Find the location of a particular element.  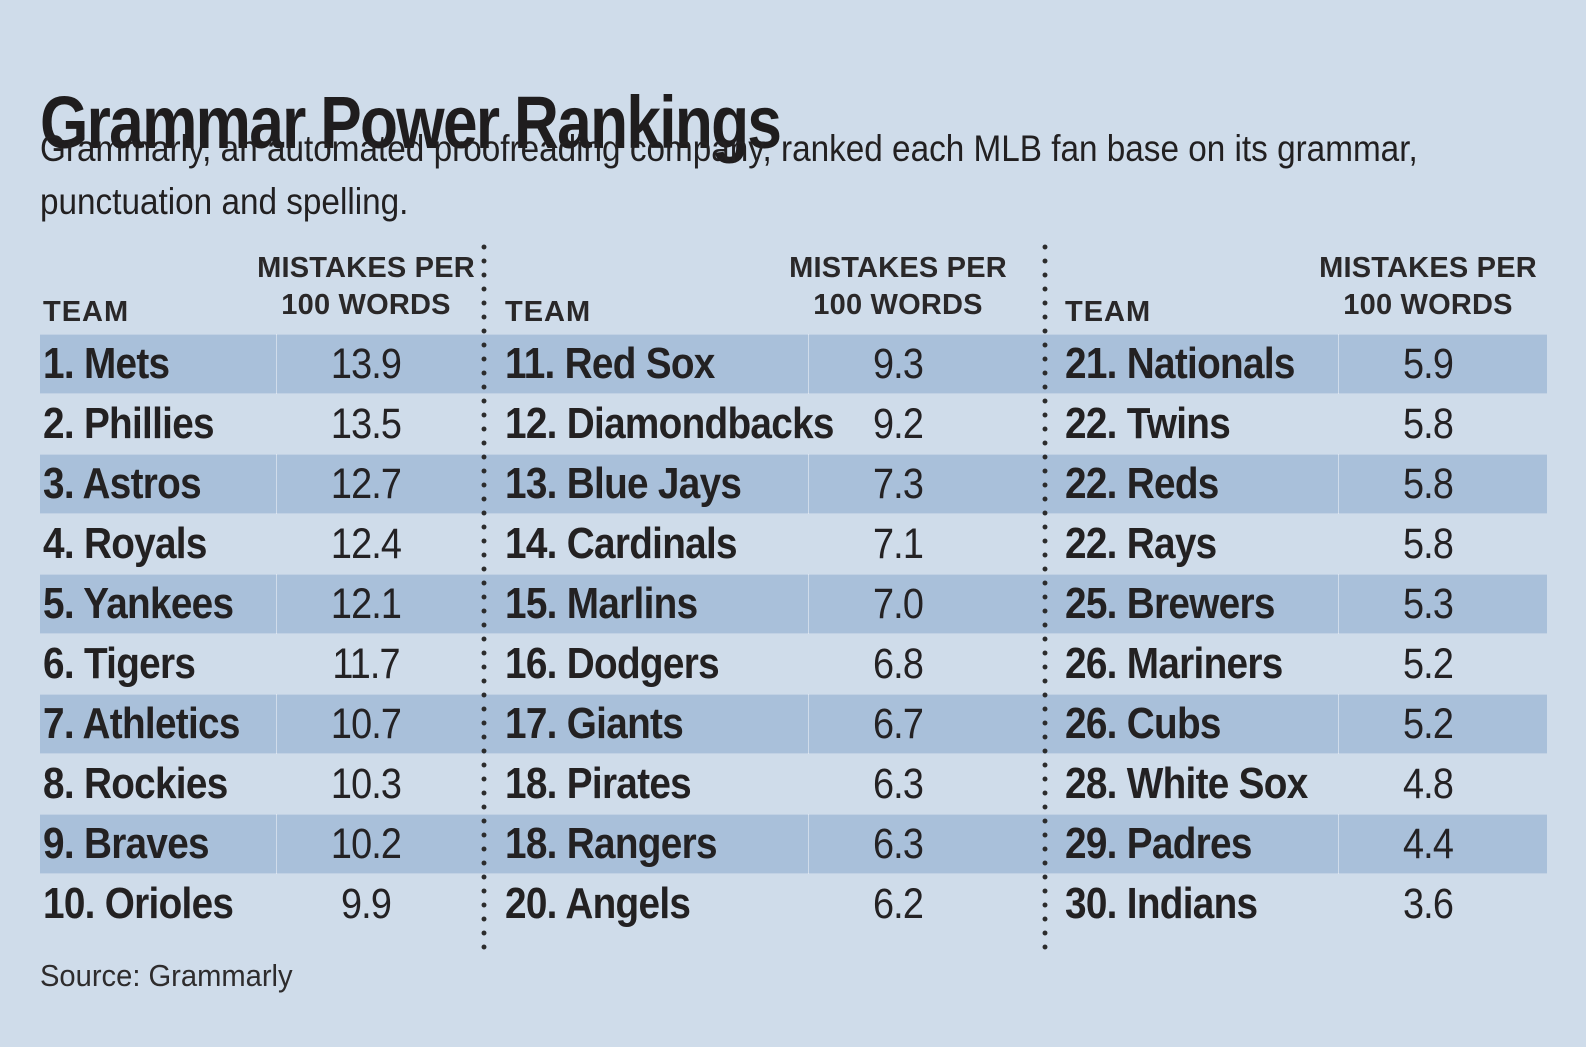

mistakes-value: 10.3 is located at coordinates (366, 784).